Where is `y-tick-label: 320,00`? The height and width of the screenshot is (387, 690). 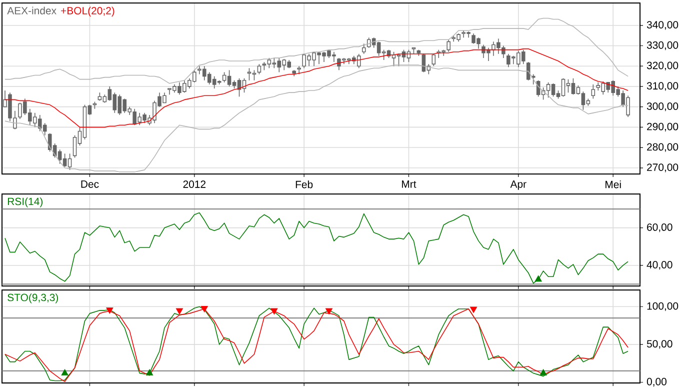
y-tick-label: 320,00 is located at coordinates (662, 66).